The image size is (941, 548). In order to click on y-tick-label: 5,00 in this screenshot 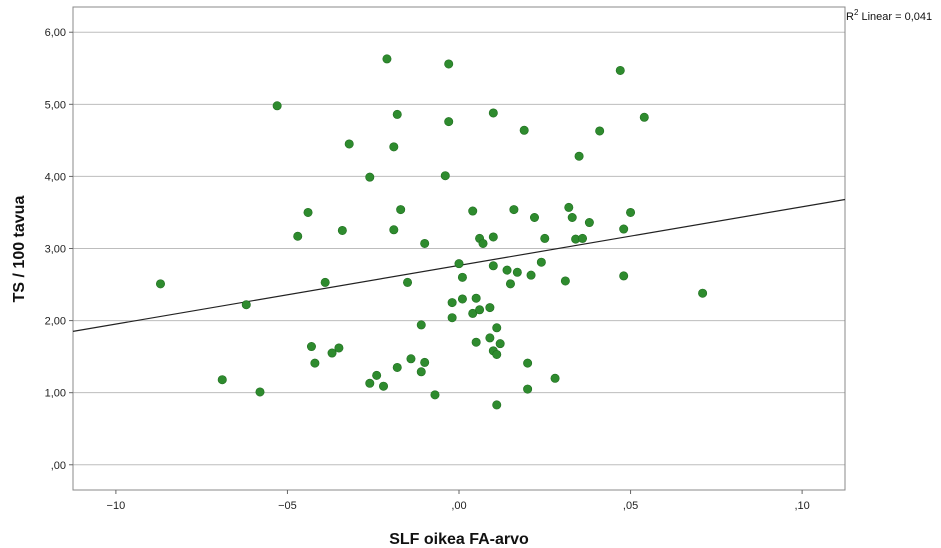, I will do `click(55, 105)`.